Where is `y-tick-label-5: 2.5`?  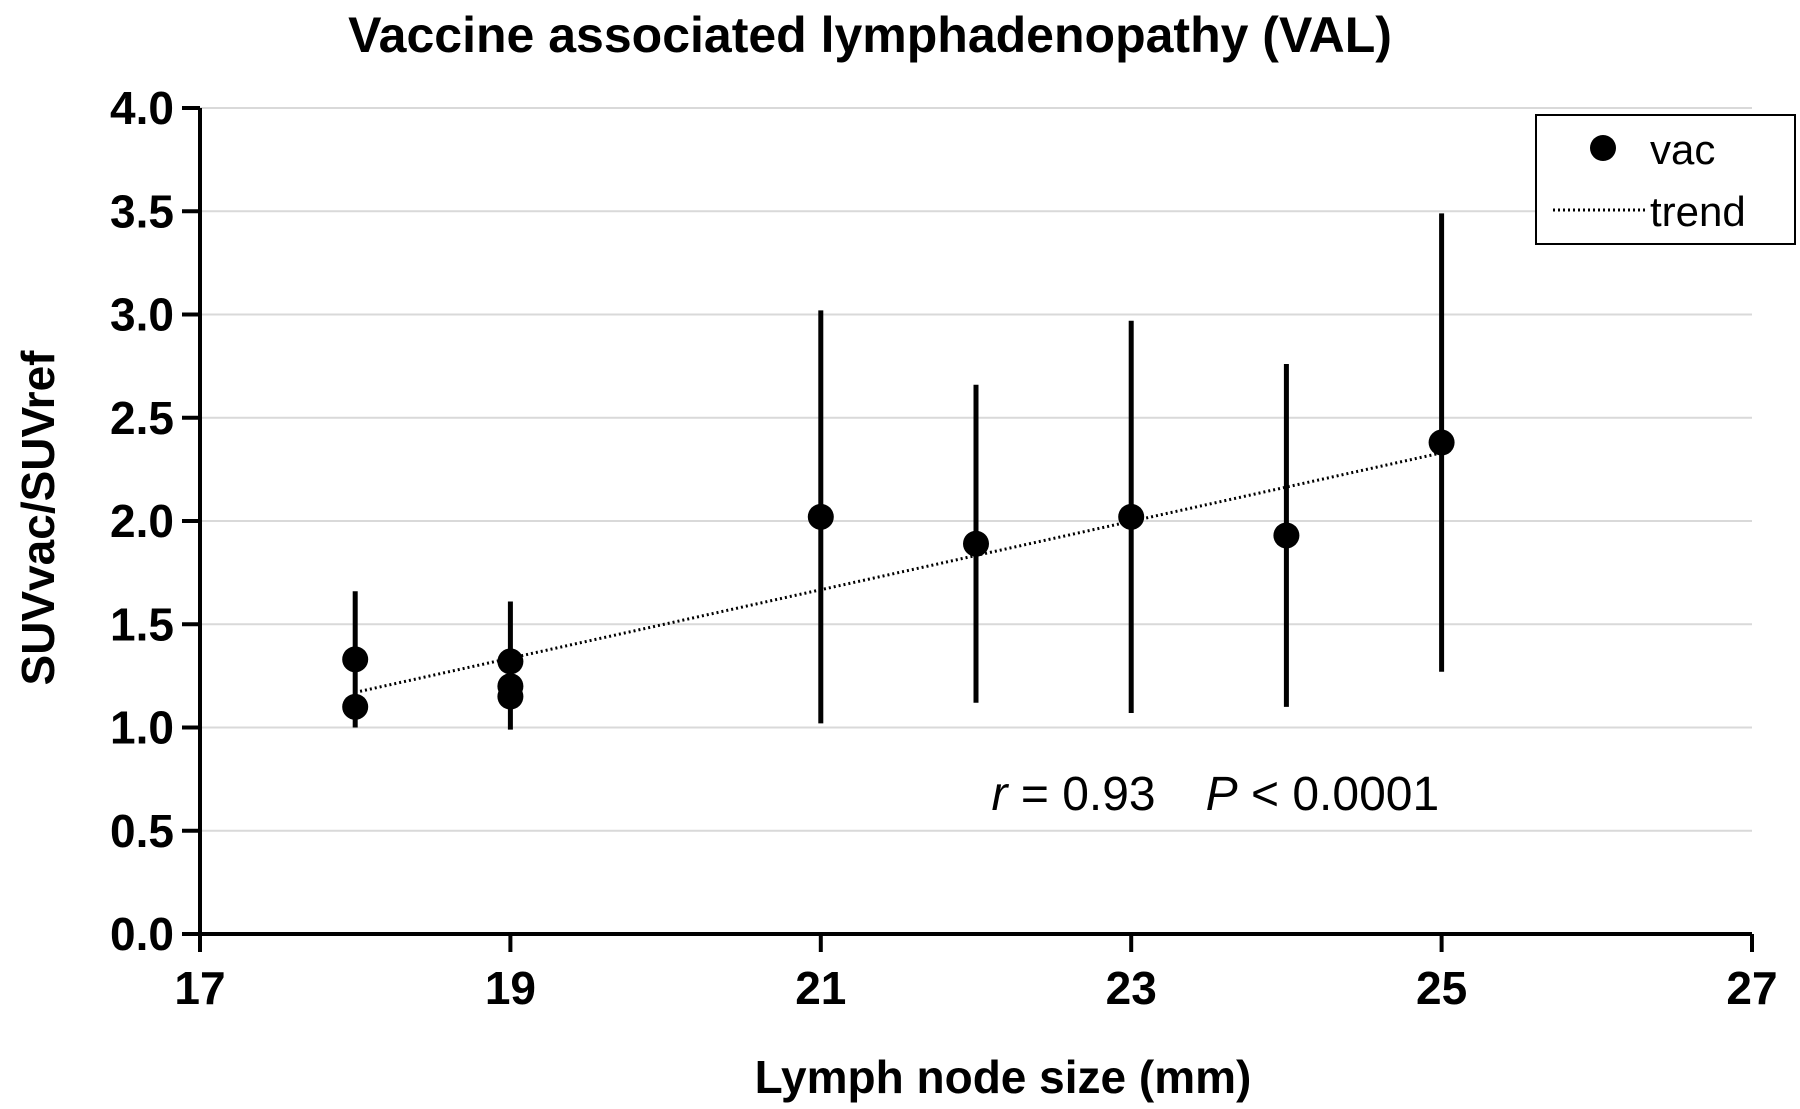 y-tick-label-5: 2.5 is located at coordinates (142, 418).